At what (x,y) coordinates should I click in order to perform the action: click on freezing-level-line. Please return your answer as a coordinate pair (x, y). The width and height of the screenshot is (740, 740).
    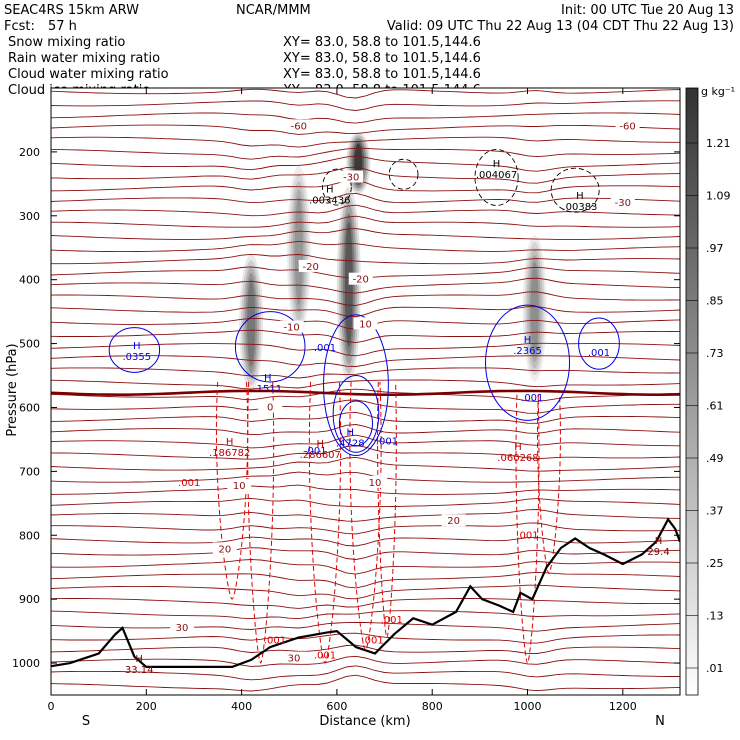
    Looking at the image, I should click on (365, 392).